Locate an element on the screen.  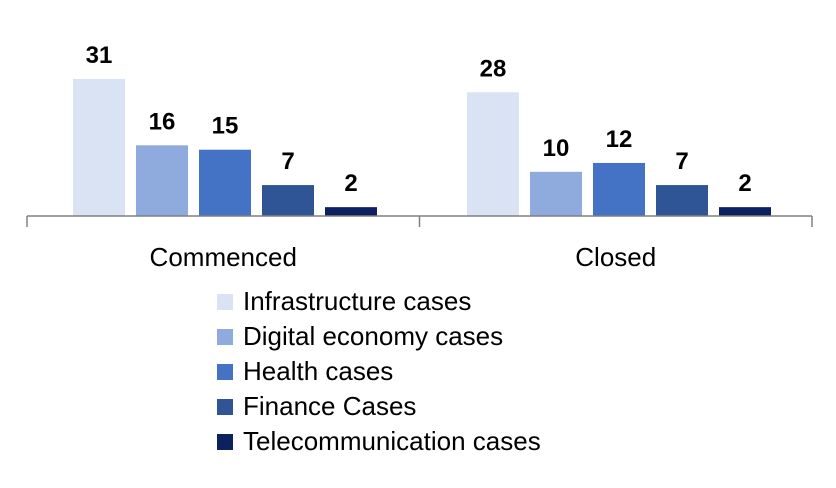
legend-label: Telecommunication cases is located at coordinates (392, 441).